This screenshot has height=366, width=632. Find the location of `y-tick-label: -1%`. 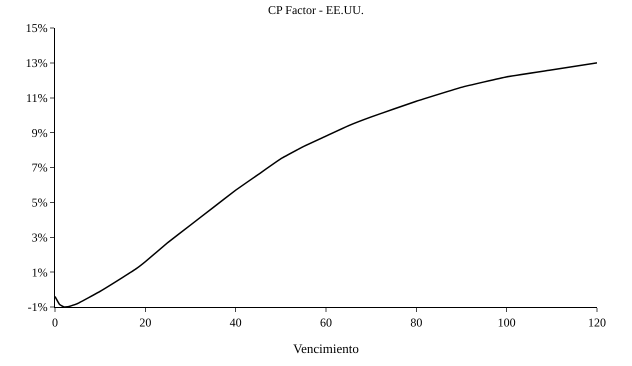

y-tick-label: -1% is located at coordinates (38, 307).